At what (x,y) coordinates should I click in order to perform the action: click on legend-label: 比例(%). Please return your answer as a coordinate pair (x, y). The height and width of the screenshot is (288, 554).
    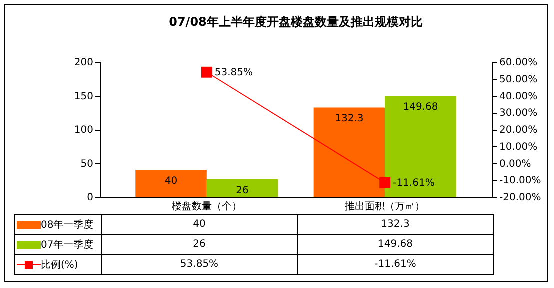
    Looking at the image, I should click on (58, 264).